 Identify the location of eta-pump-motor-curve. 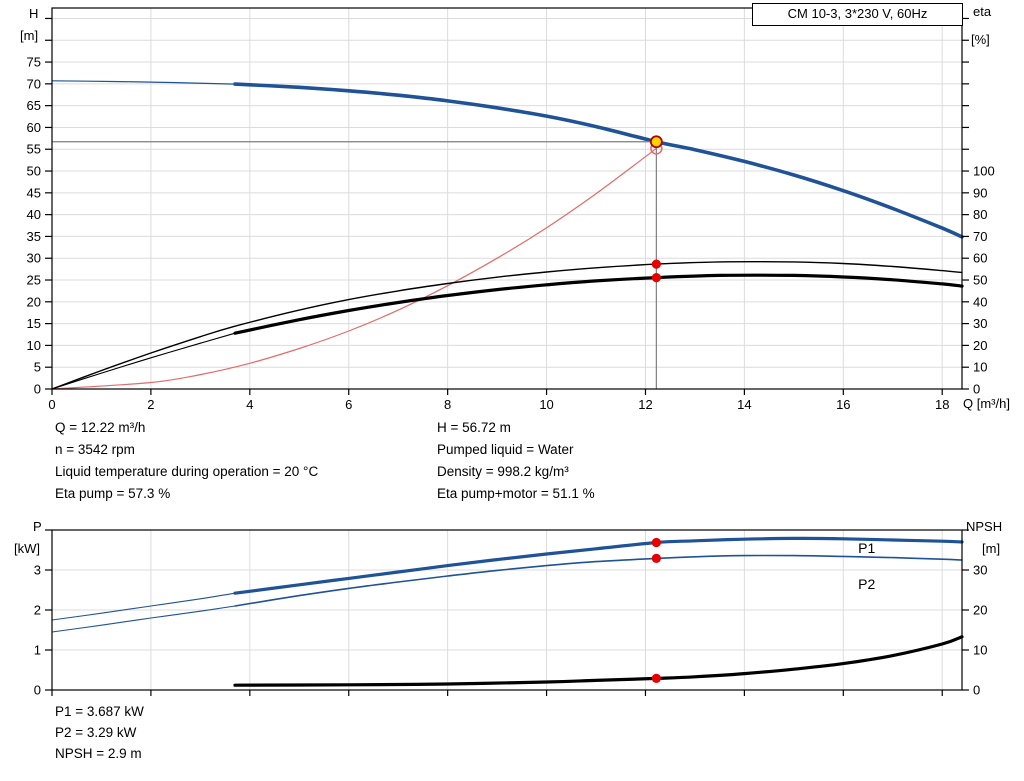
(598, 304).